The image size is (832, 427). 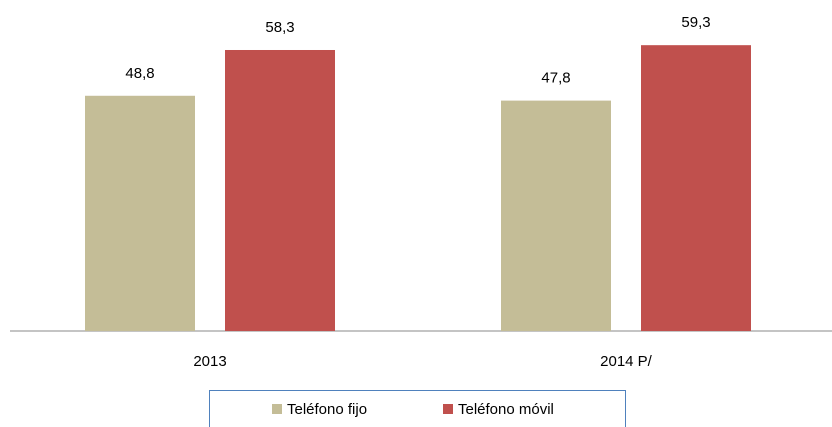 I want to click on legend-box, so click(x=417, y=408).